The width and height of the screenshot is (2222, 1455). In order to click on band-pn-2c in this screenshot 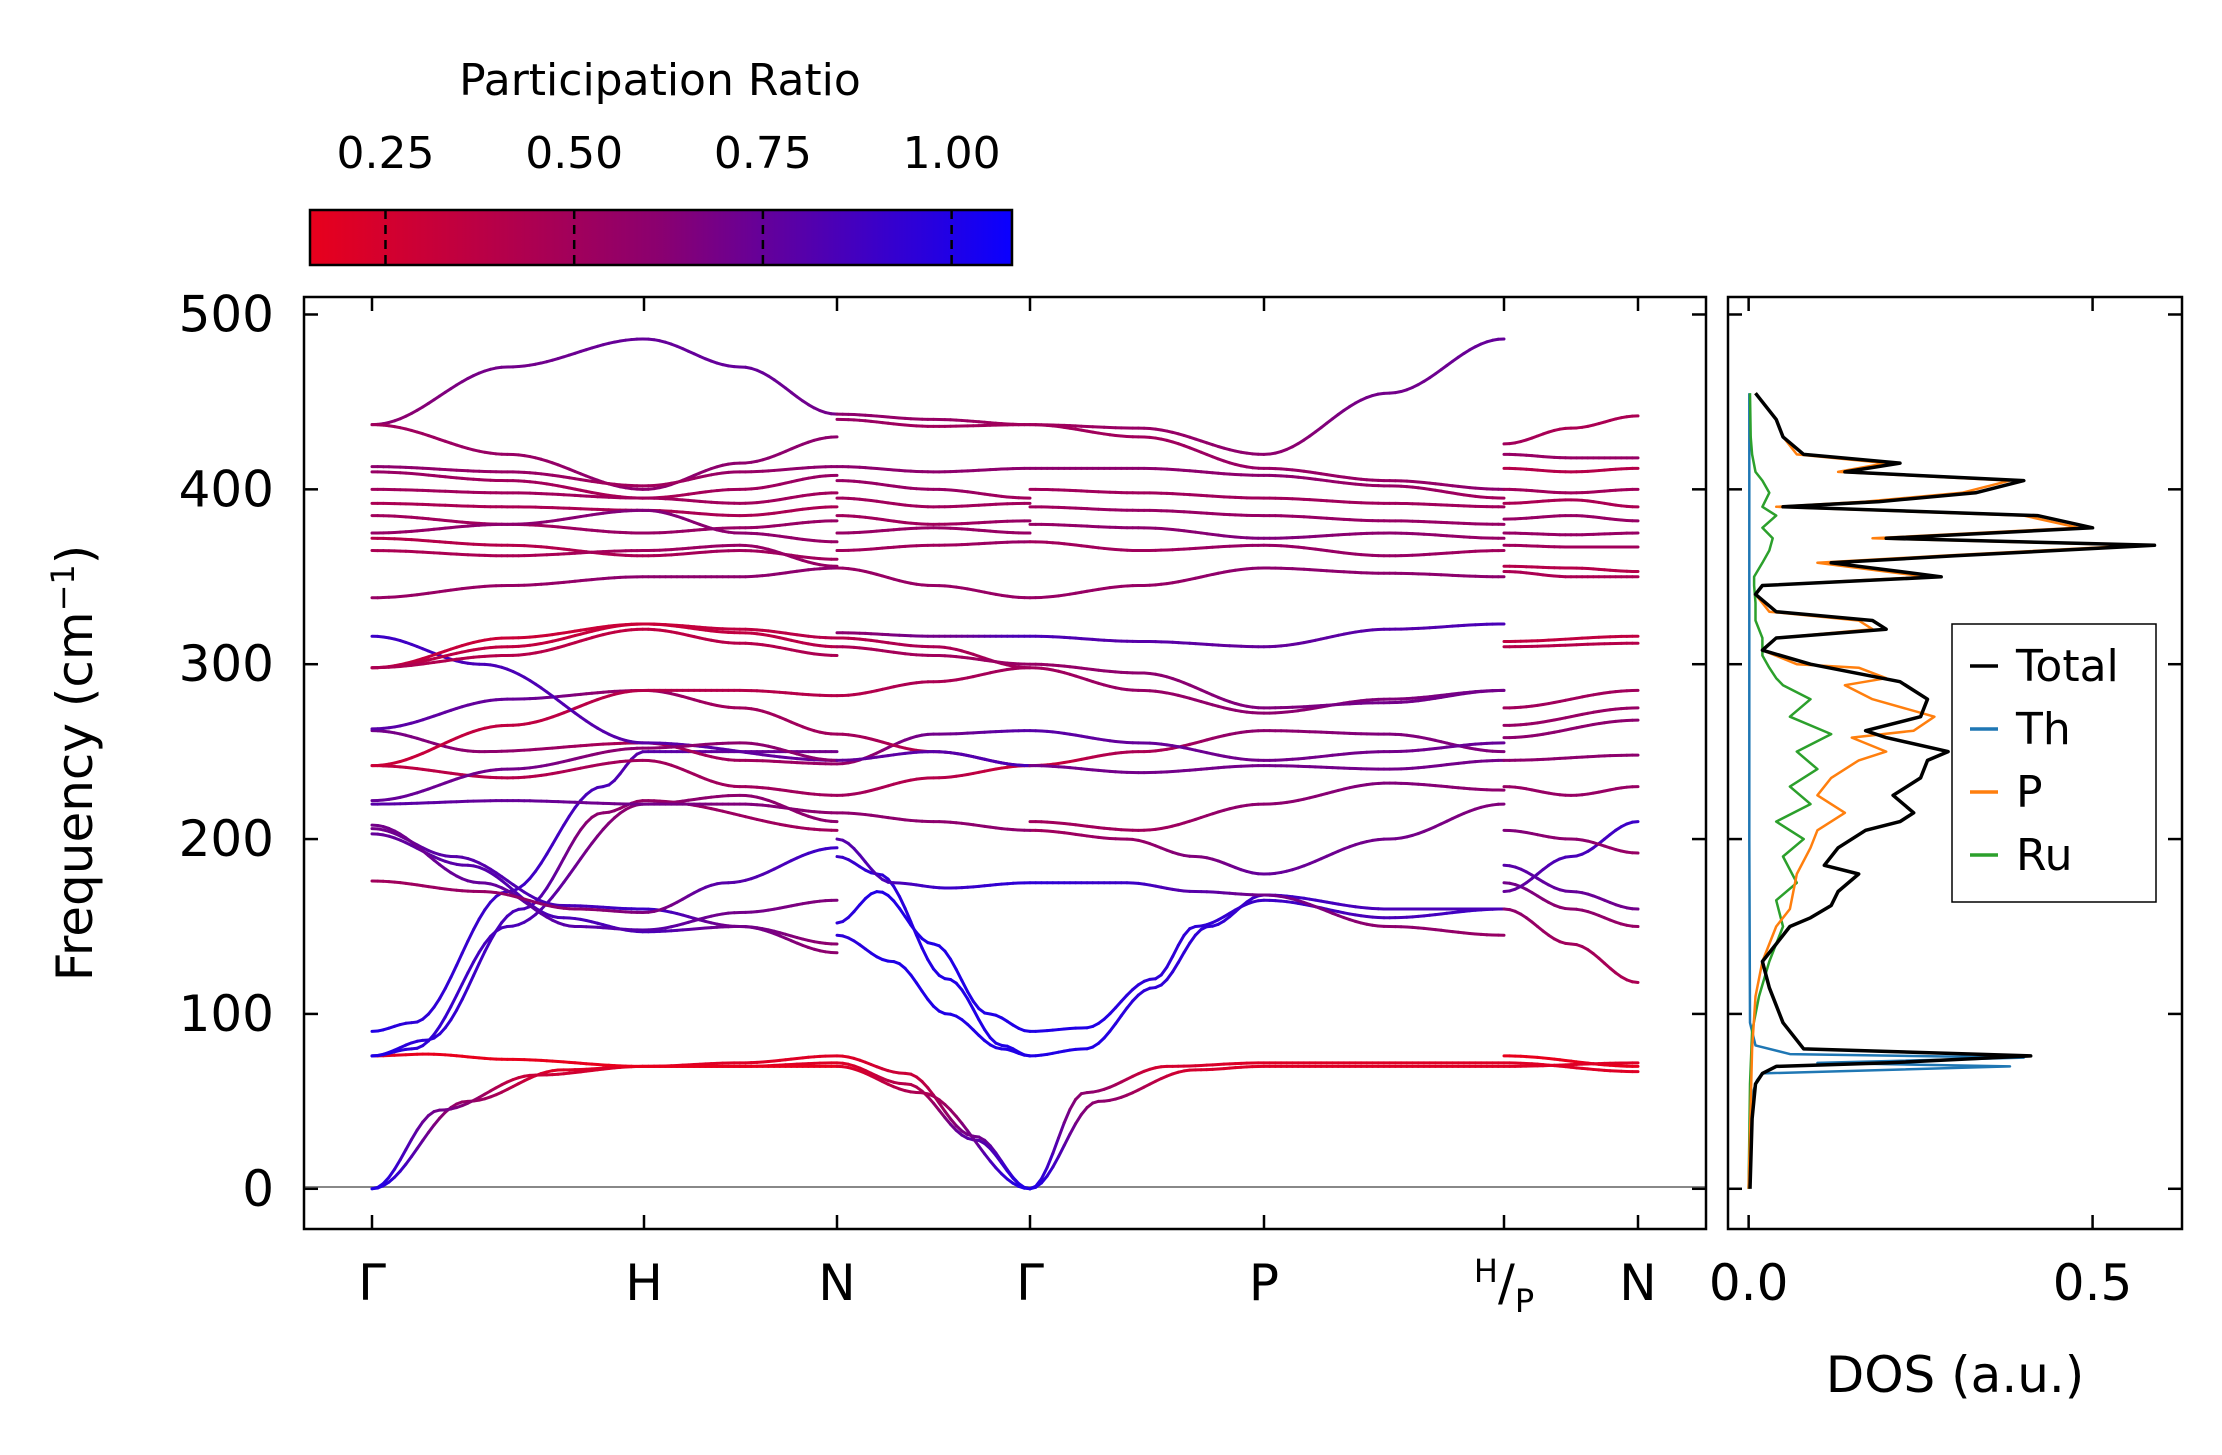, I will do `click(1571, 716)`.